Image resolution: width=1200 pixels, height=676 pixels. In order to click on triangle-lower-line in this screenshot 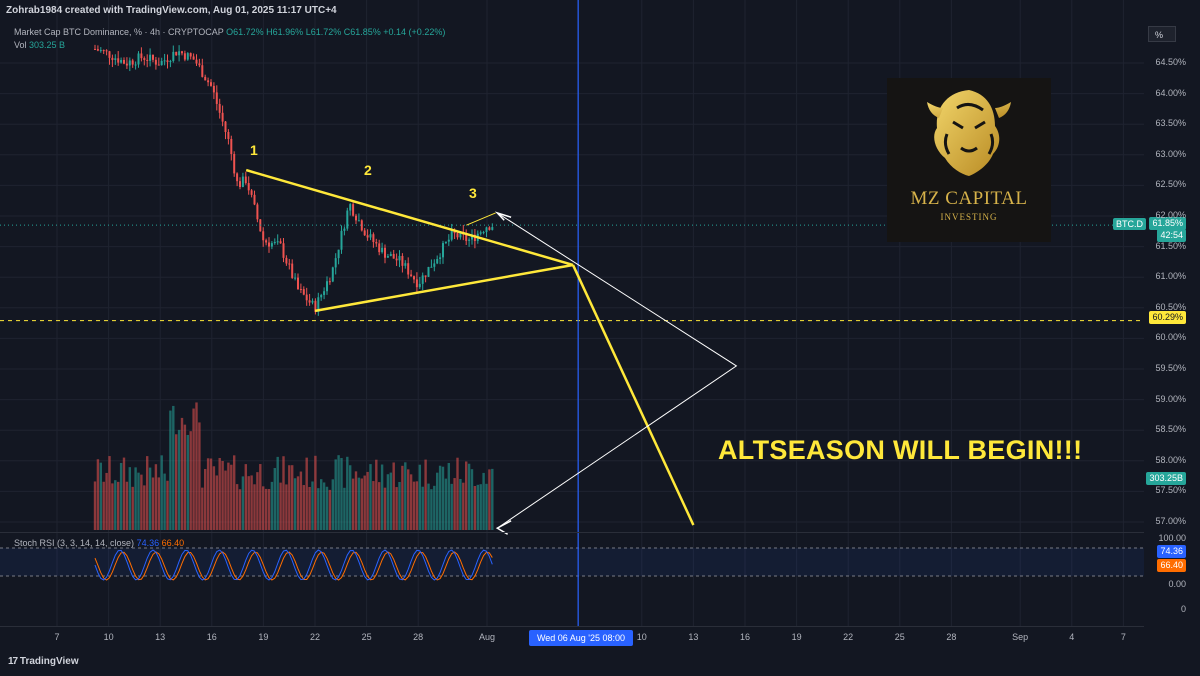, I will do `click(444, 288)`.